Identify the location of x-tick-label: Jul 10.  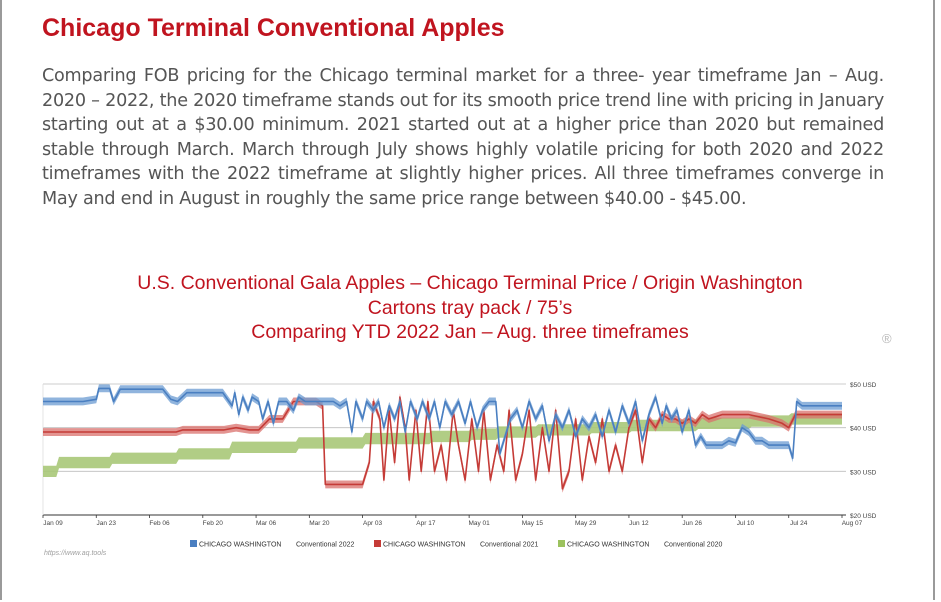
(746, 523).